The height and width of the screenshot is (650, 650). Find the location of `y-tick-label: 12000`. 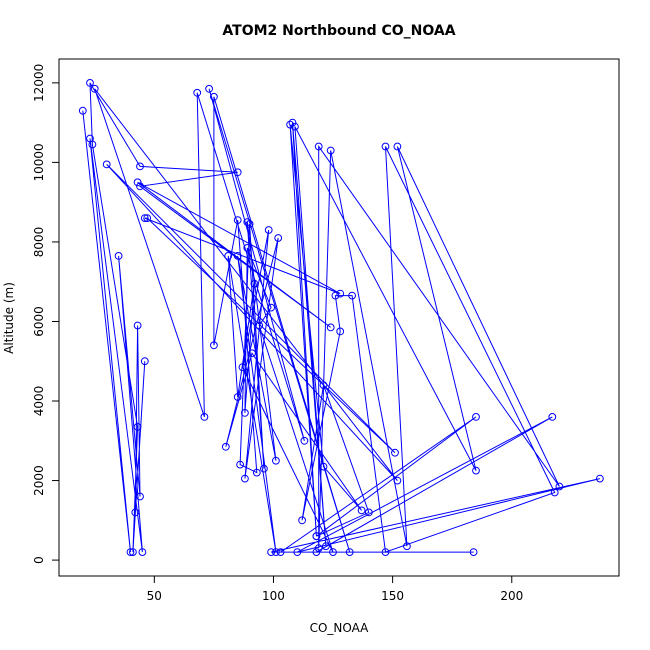

y-tick-label: 12000 is located at coordinates (39, 83).